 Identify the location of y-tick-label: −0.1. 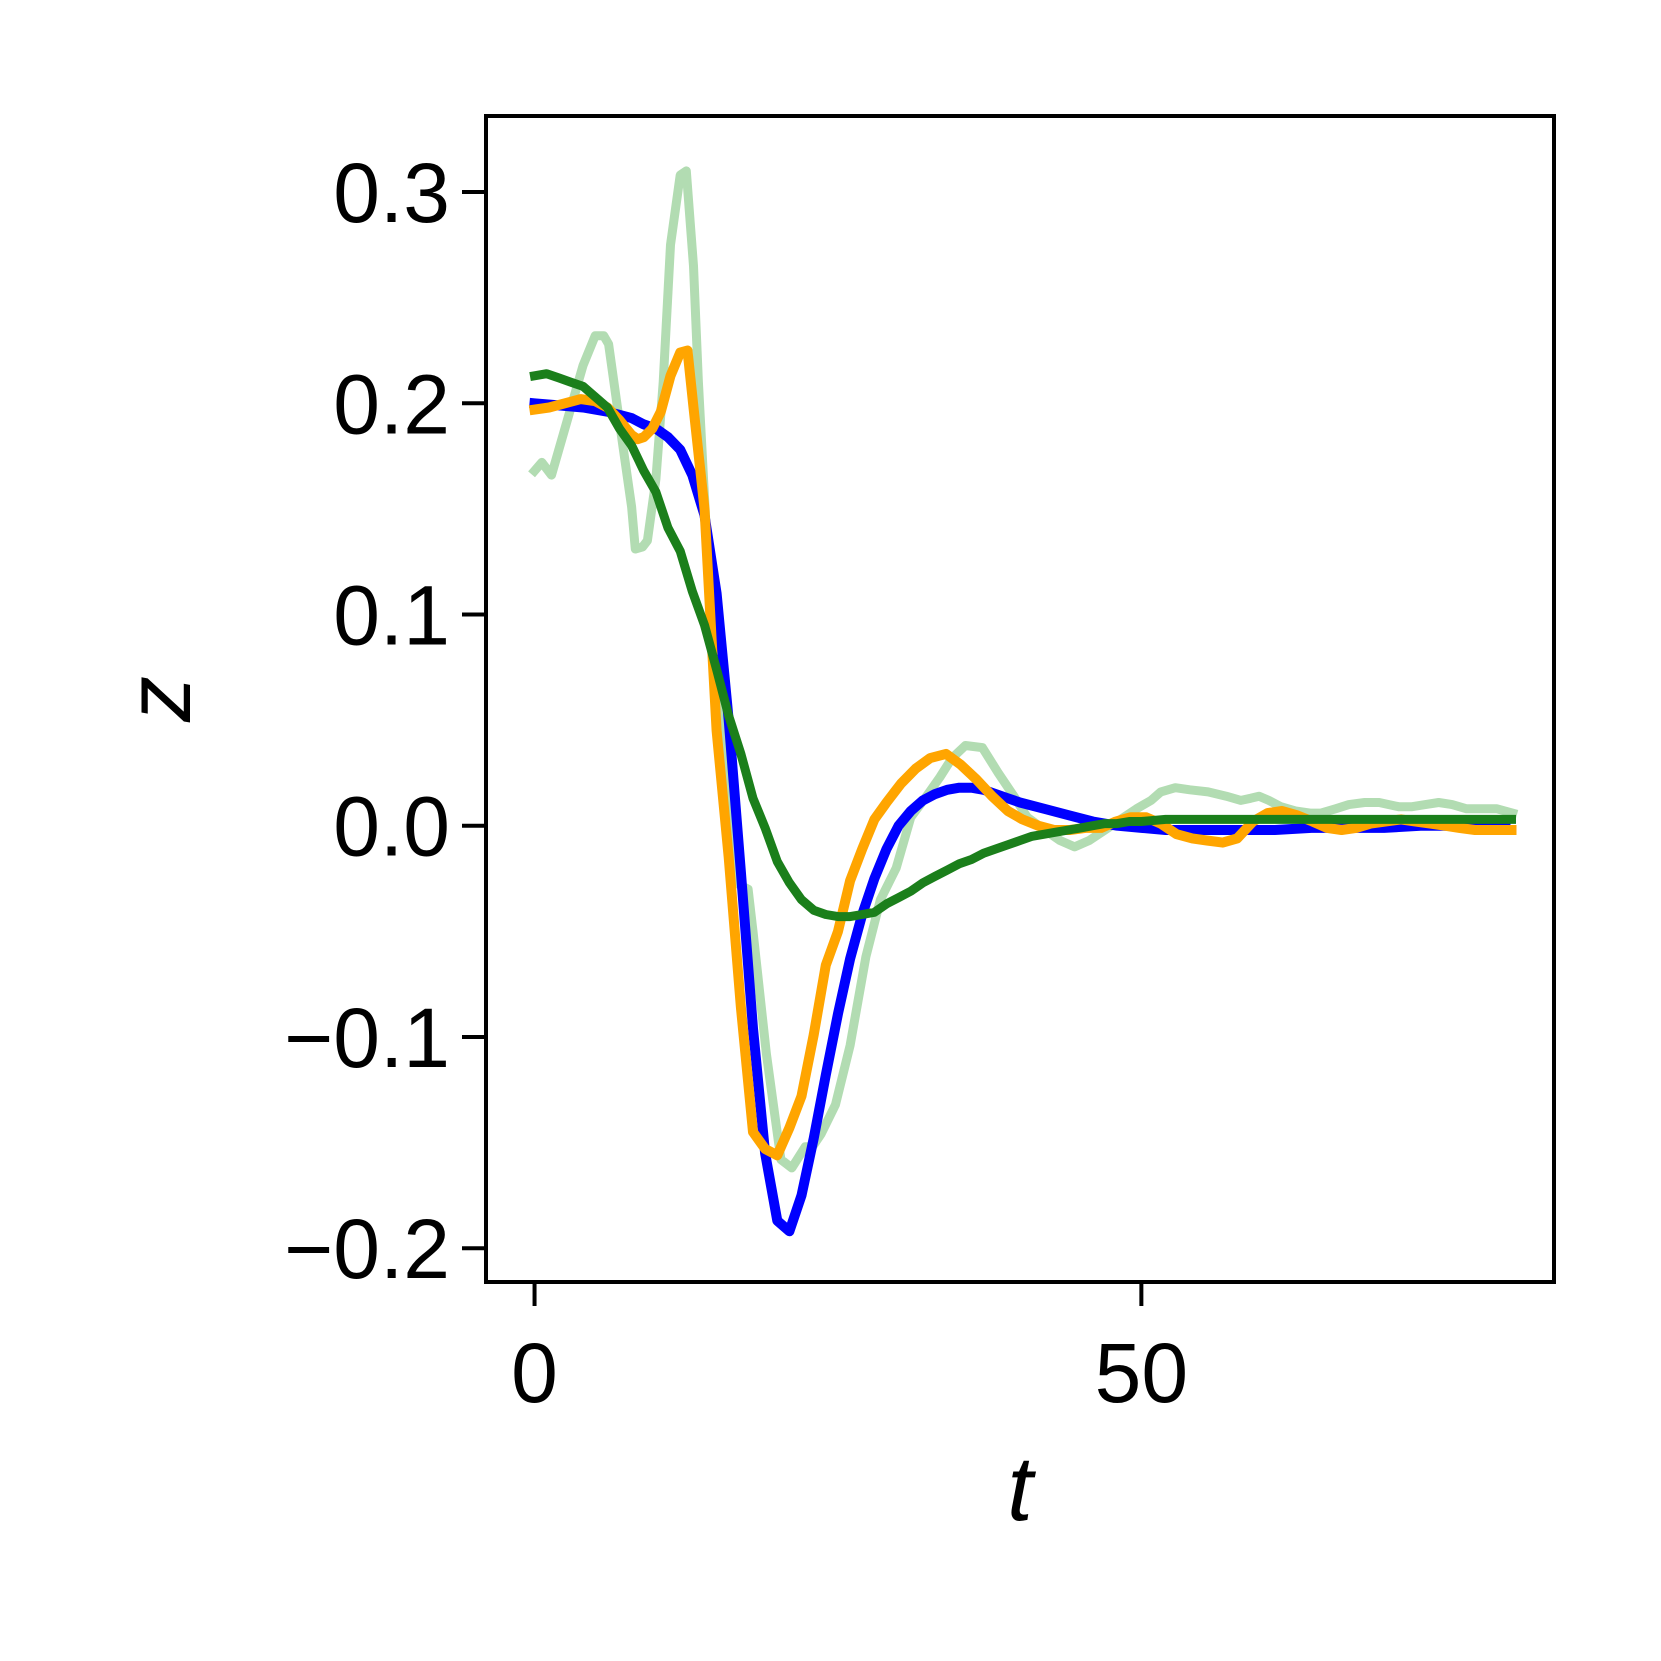
(367, 1038).